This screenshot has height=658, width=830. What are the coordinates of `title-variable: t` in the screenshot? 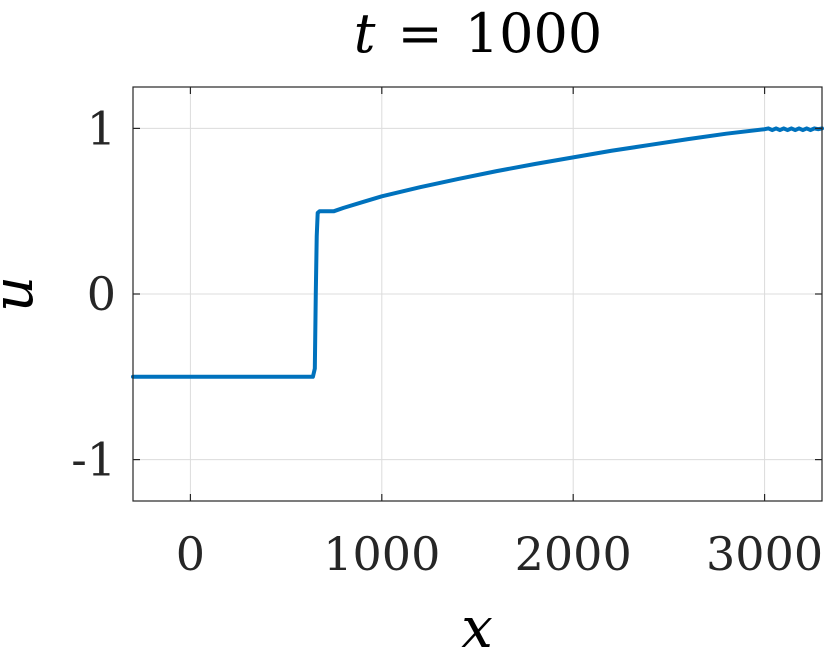 It's located at (365, 33).